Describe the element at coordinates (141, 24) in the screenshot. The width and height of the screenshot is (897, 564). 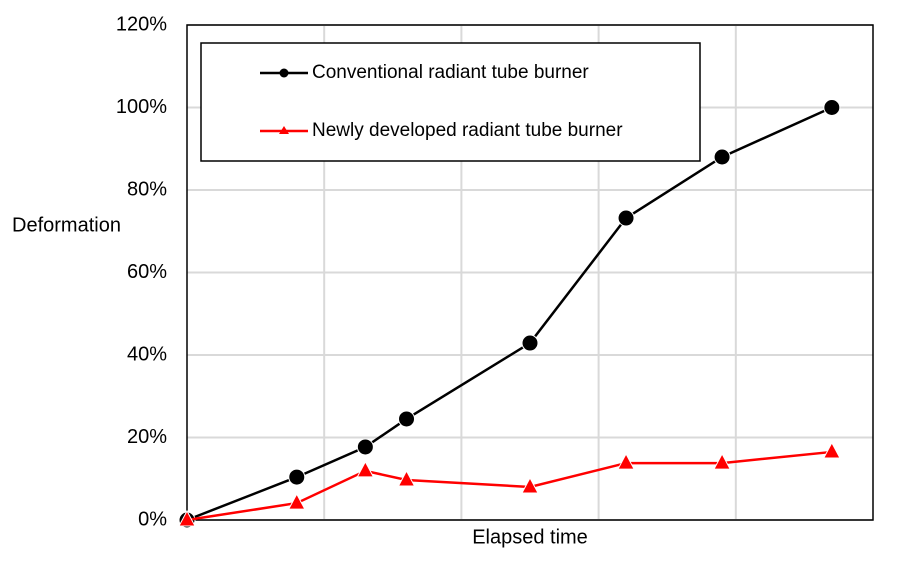
I see `y-tick-label: 120%` at that location.